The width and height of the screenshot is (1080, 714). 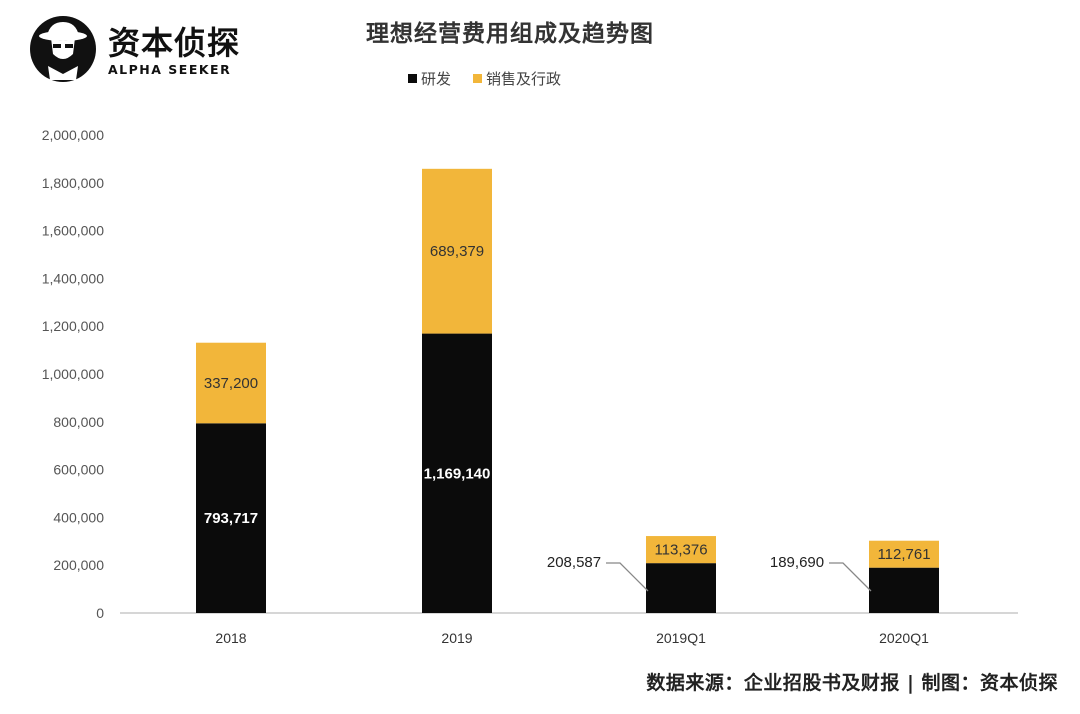 I want to click on y-tick-label: 1,000,000, so click(x=73, y=374).